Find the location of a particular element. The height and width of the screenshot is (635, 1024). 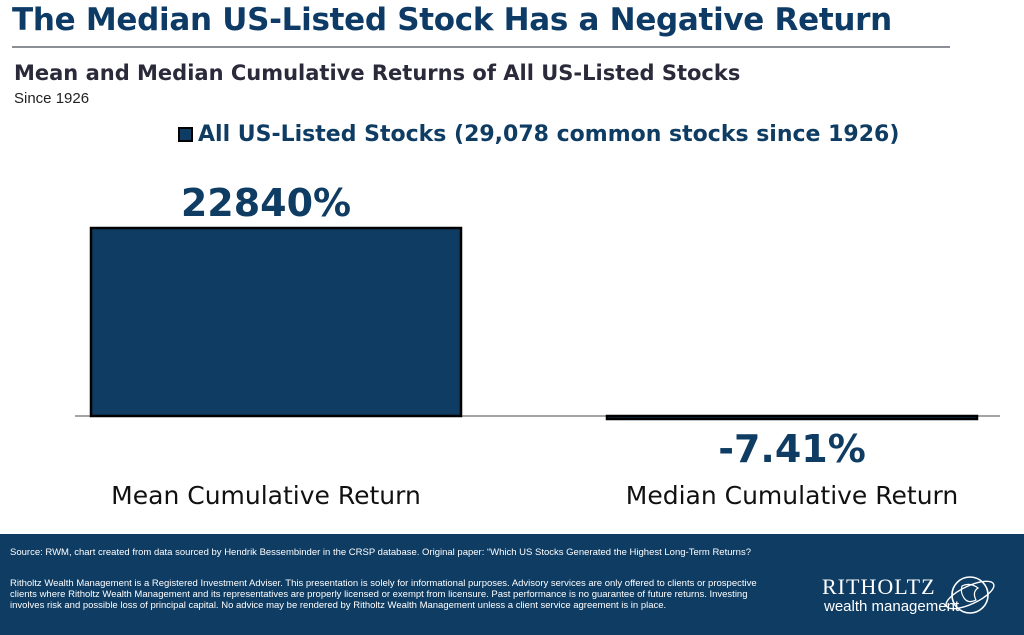

chart-date-range: Since 1926 is located at coordinates (52, 98).